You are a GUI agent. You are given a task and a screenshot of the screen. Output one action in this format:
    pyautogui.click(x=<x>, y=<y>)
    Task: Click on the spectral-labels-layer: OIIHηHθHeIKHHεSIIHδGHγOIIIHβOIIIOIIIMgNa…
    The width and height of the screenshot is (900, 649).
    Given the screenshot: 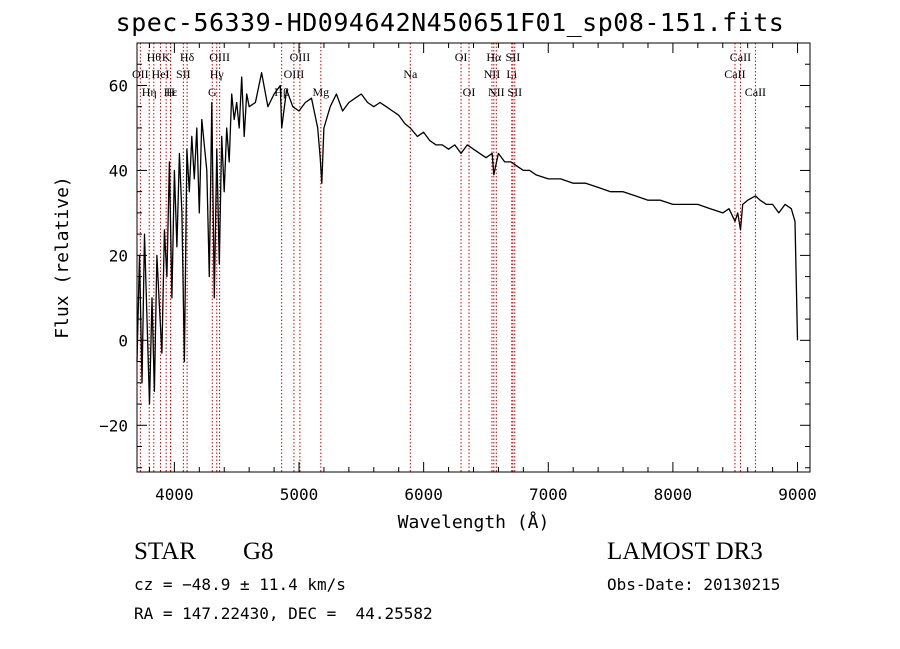 What is the action you would take?
    pyautogui.click(x=449, y=74)
    